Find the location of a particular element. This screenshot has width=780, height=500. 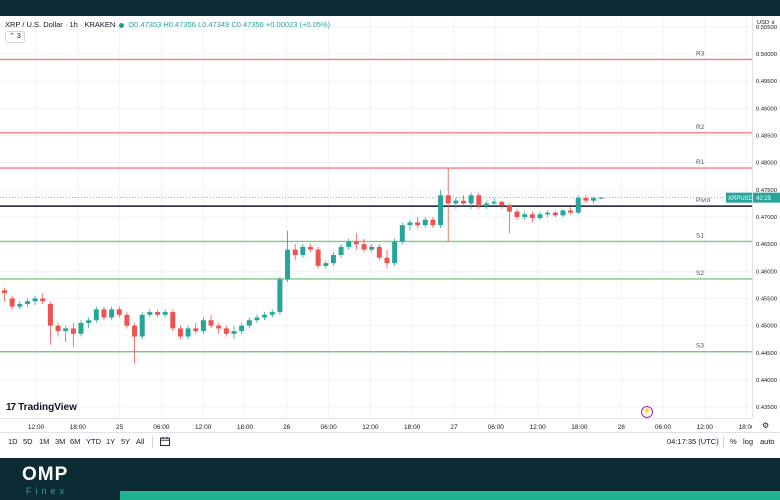

range-button-1d: 1D is located at coordinates (13, 441).